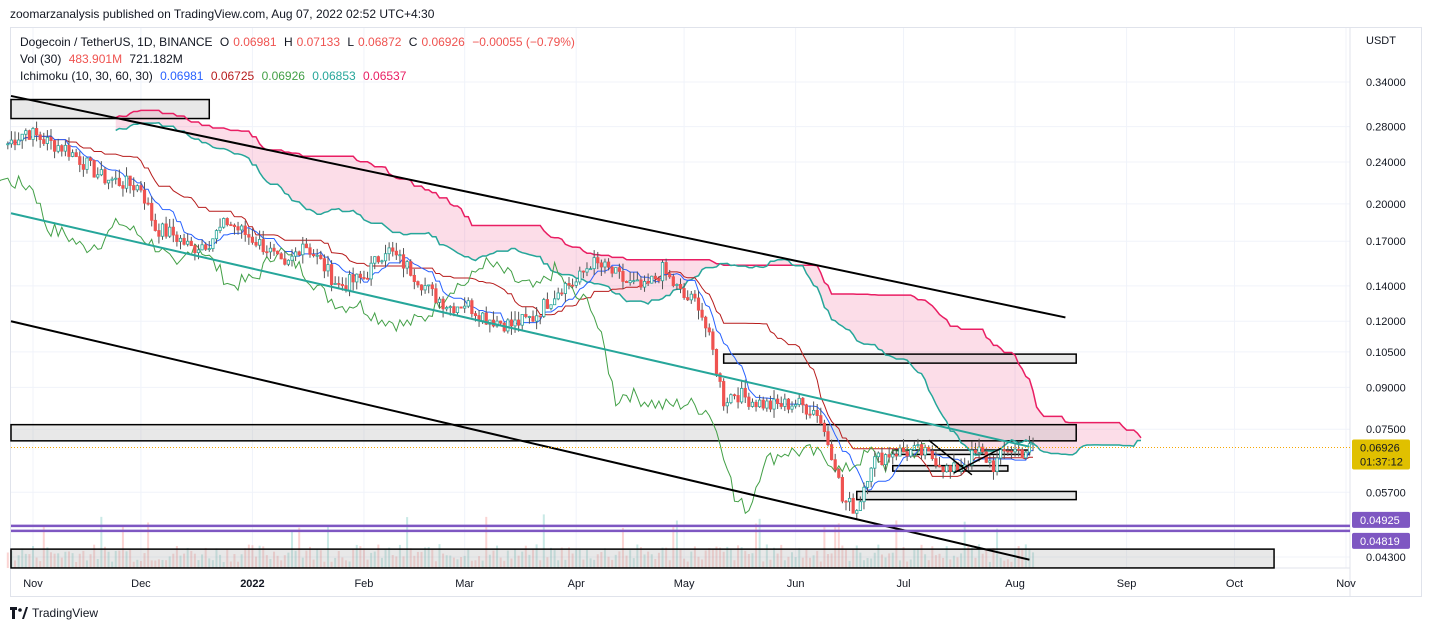 The width and height of the screenshot is (1432, 632). I want to click on change-value: −0.00055 (−0.79%), so click(523, 42).